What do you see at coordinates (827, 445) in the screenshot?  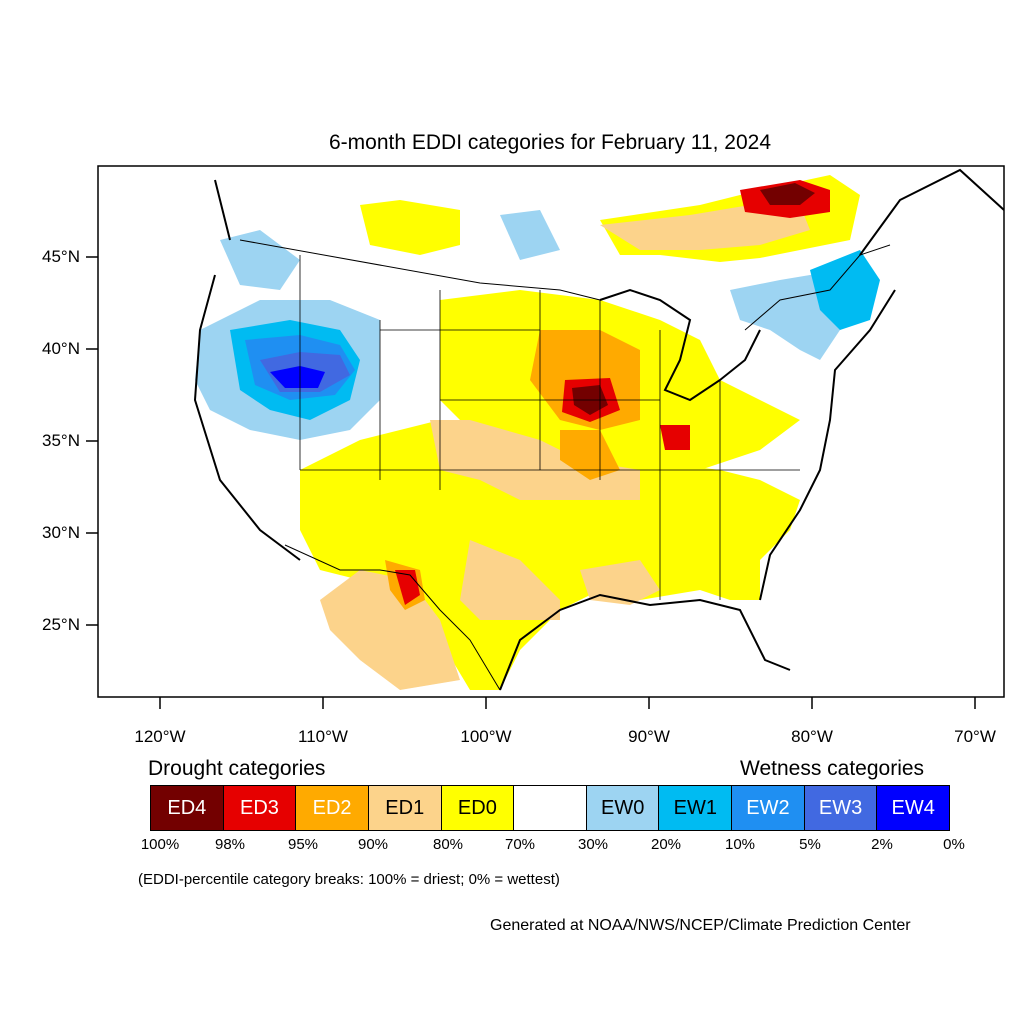 I see `east-coast` at bounding box center [827, 445].